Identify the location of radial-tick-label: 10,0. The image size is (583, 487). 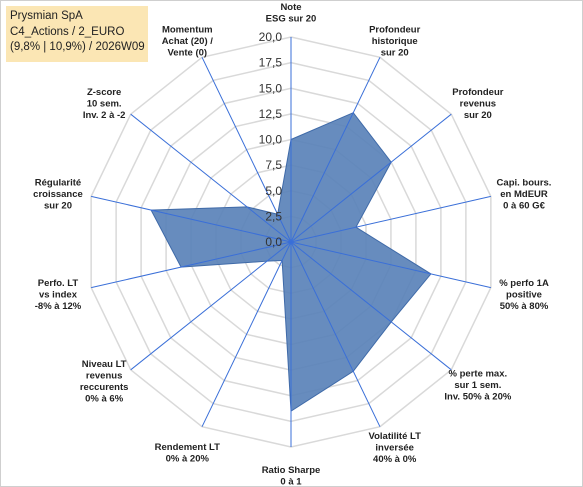
(271, 140).